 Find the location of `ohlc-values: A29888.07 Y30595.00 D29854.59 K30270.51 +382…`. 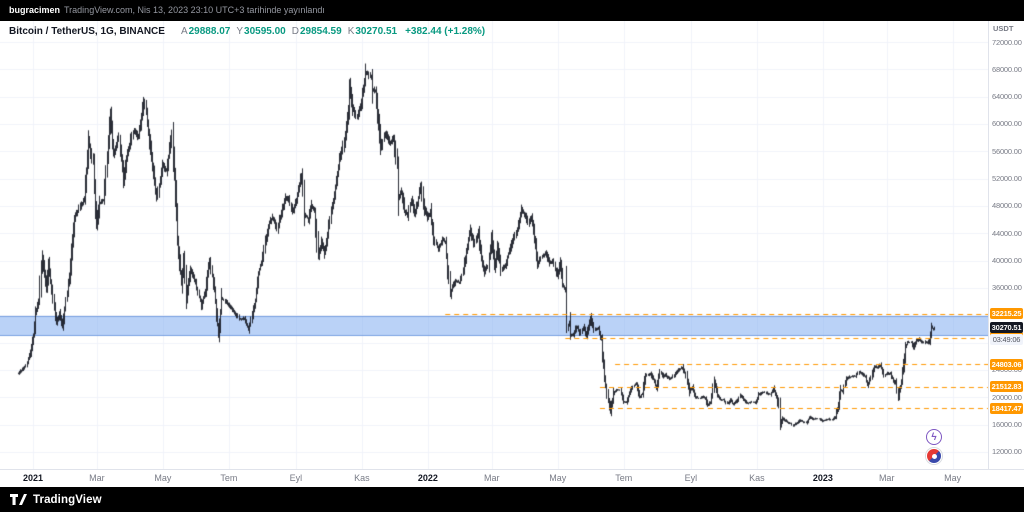

ohlc-values: A29888.07 Y30595.00 D29854.59 K30270.51 +382… is located at coordinates (330, 31).